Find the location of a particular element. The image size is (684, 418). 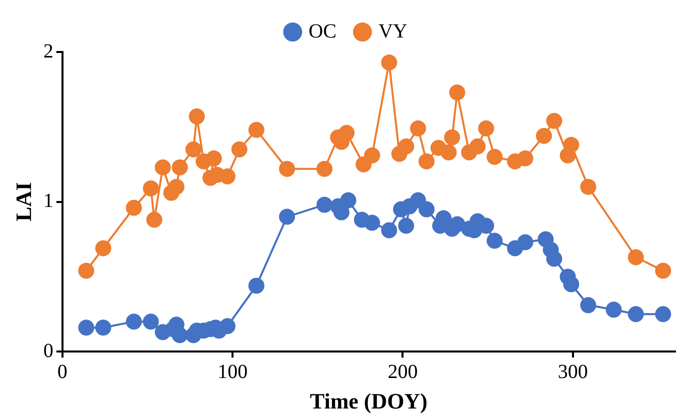

x-tick-label: 300 is located at coordinates (573, 371).